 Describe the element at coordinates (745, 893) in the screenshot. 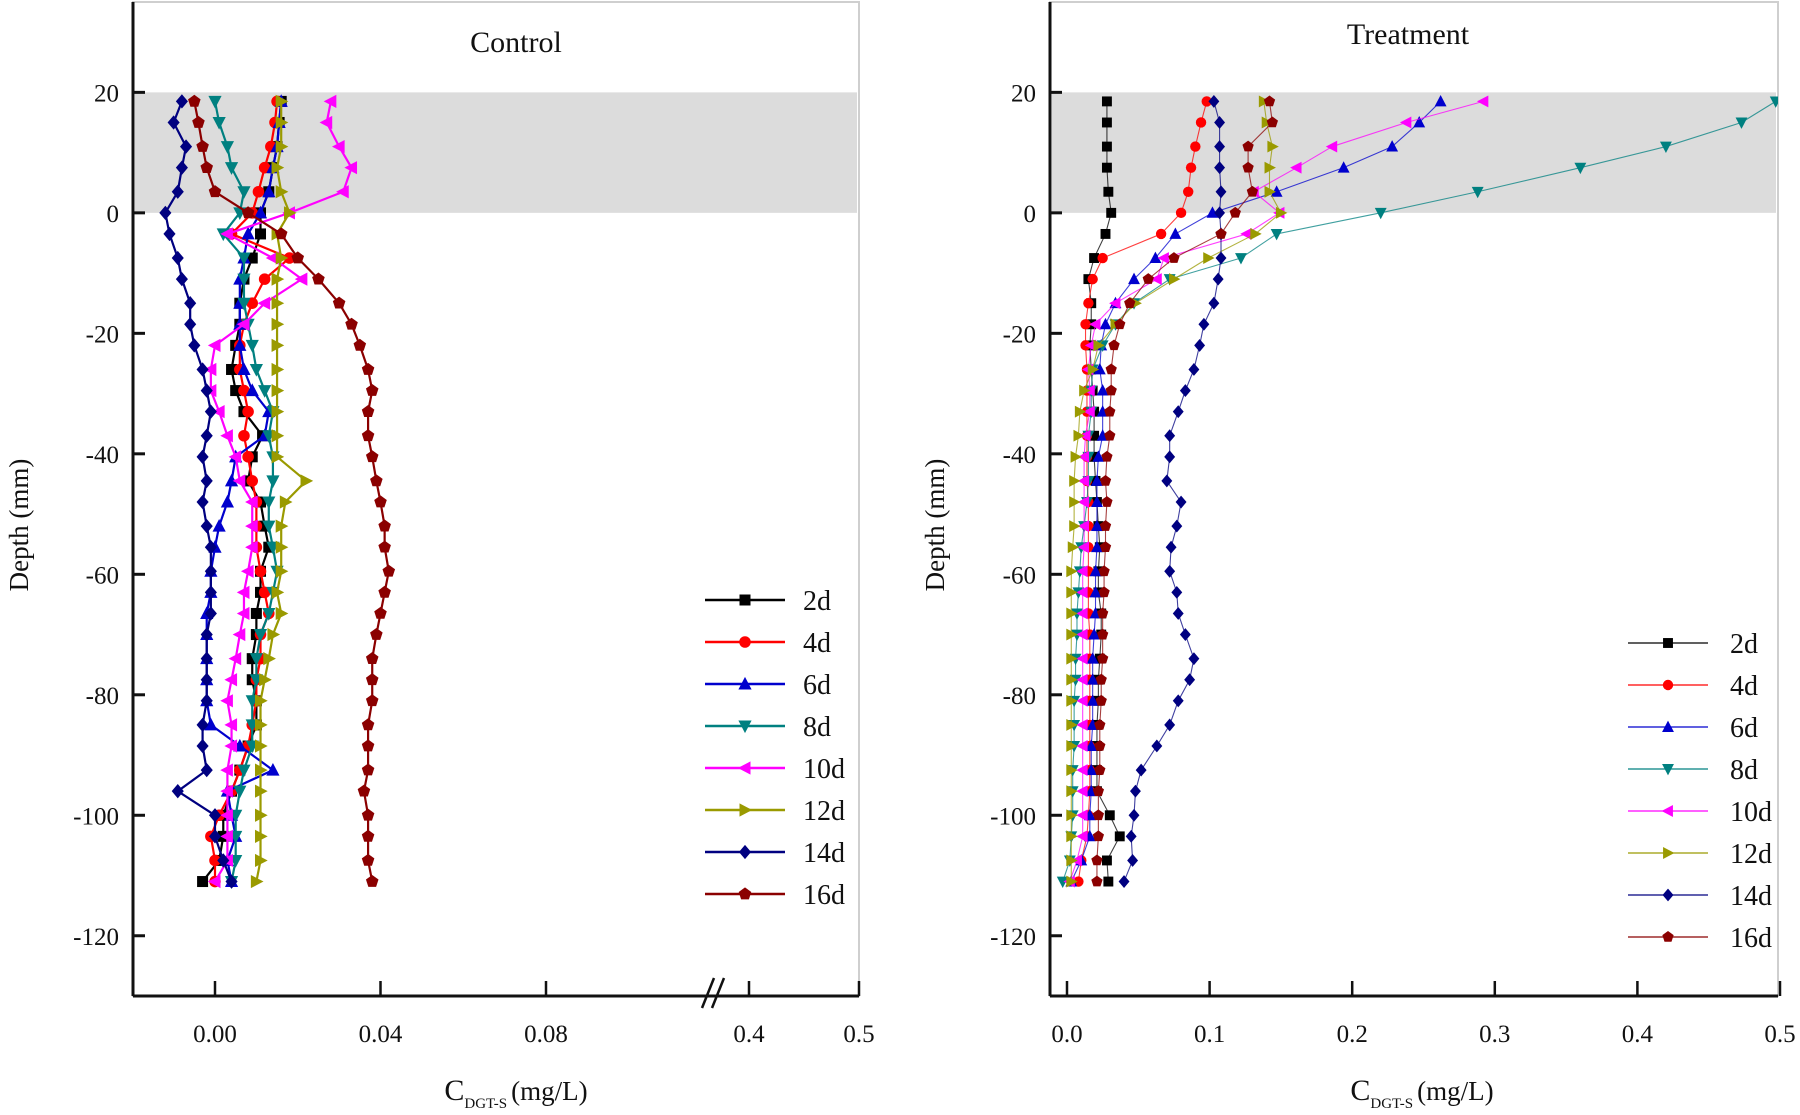

I see `legend-marker` at that location.